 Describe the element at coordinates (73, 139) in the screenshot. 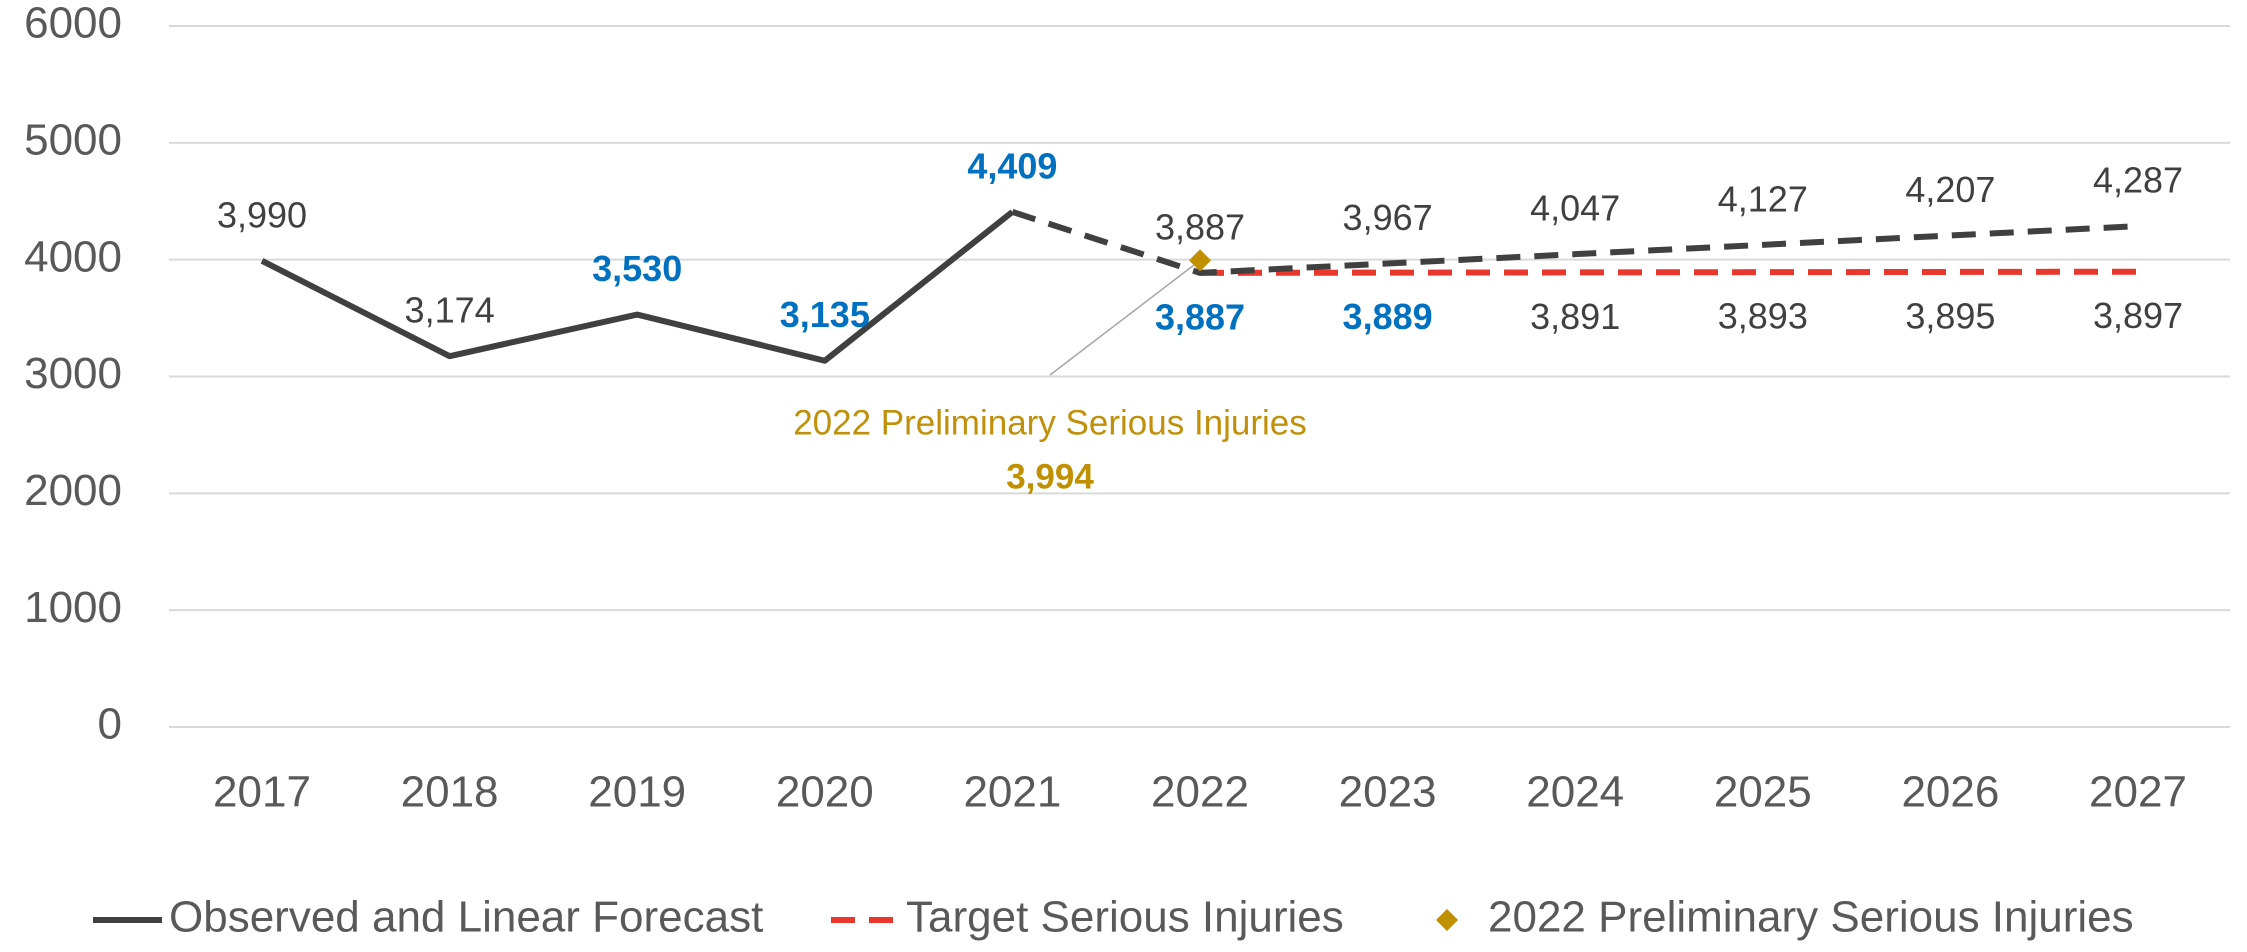

I see `y-tick-label: 5000` at that location.